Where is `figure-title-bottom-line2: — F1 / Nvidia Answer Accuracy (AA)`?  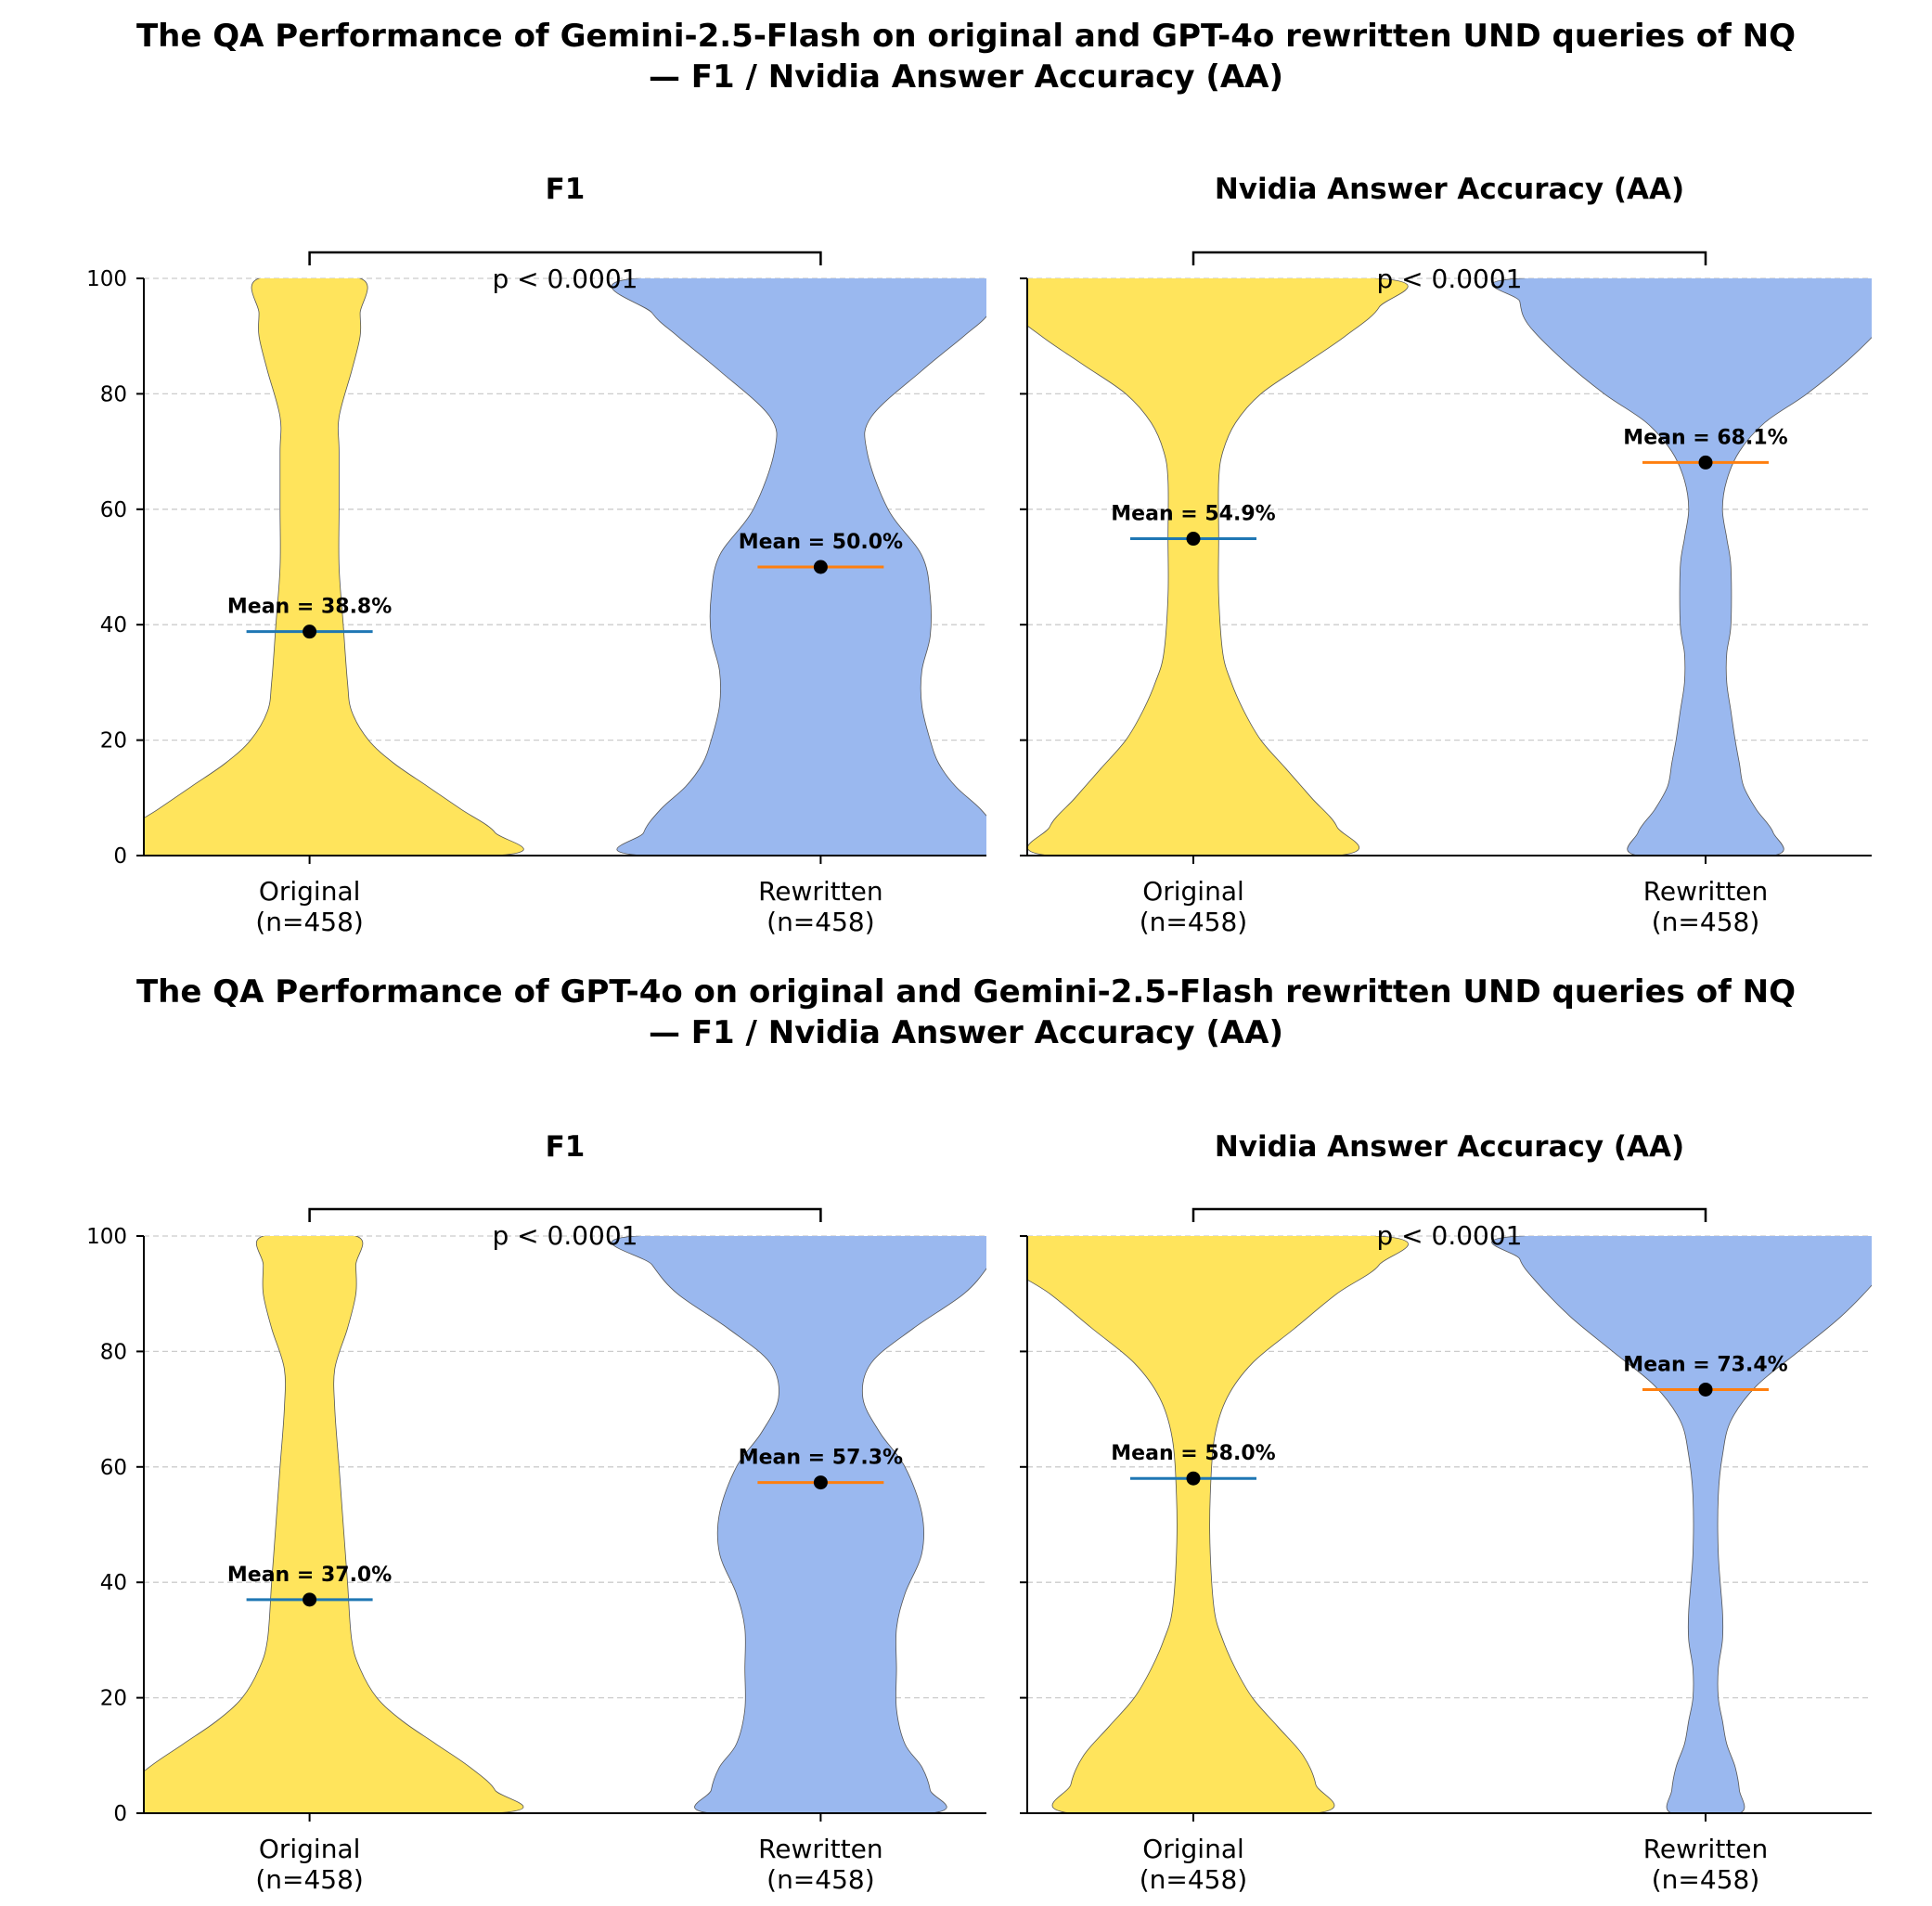 figure-title-bottom-line2: — F1 / Nvidia Answer Accuracy (AA) is located at coordinates (966, 1032).